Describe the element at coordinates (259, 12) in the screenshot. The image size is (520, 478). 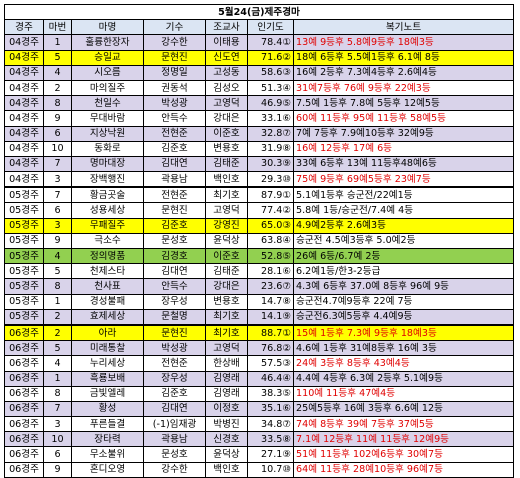
I see `sheet-title: 5월24(금)제주경마` at that location.